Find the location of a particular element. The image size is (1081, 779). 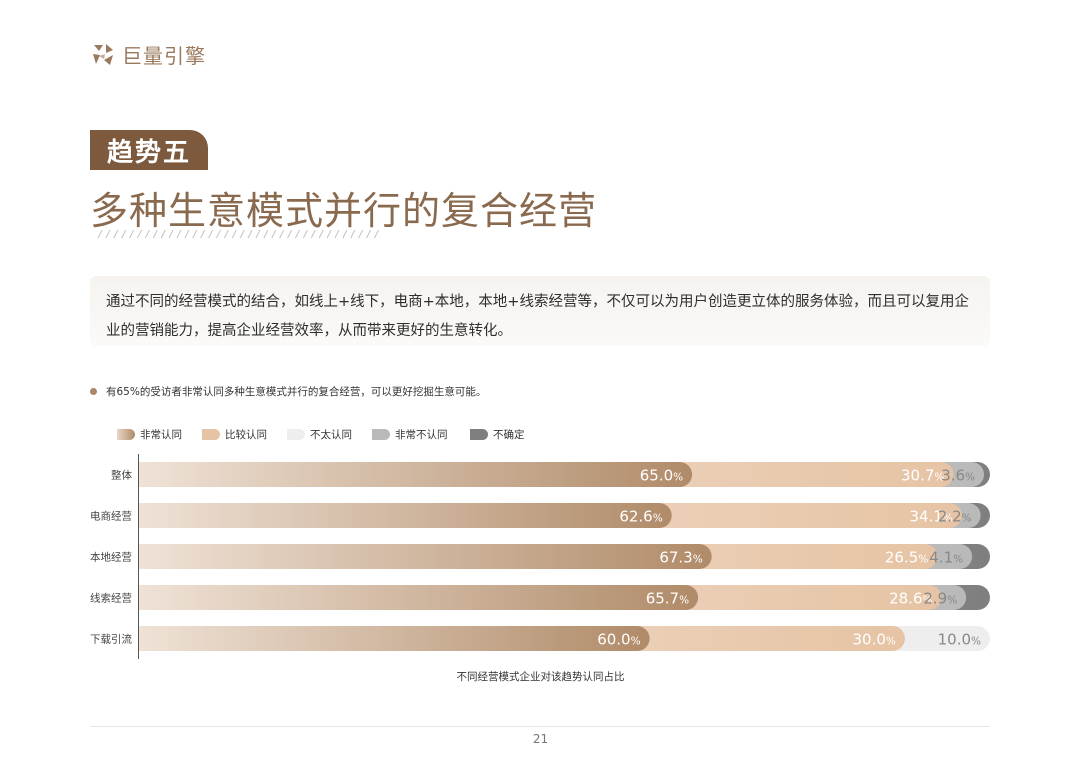

page-number: 21 is located at coordinates (540, 739).